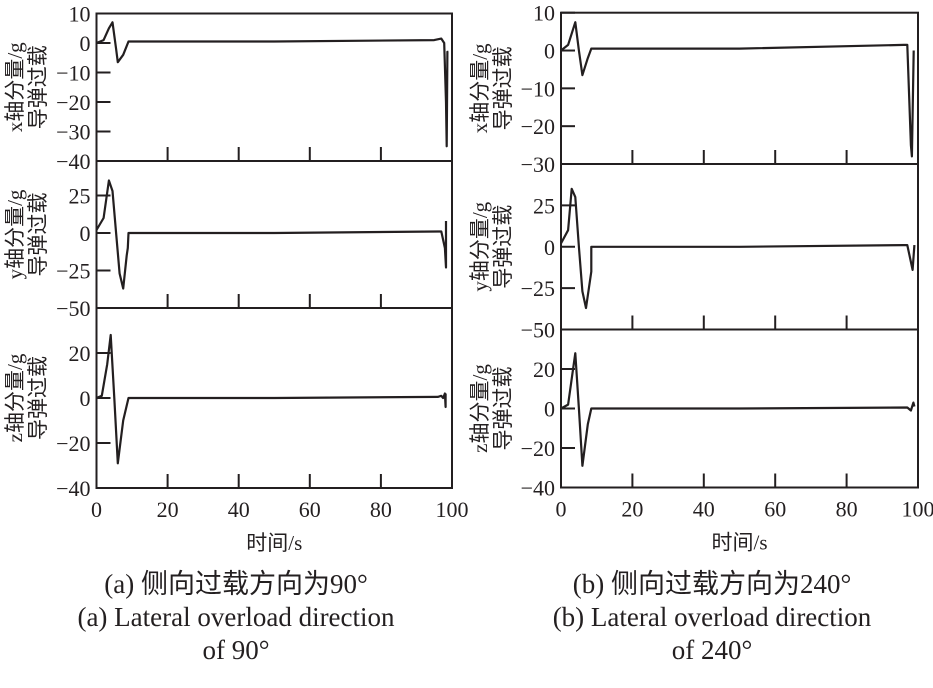 This screenshot has height=688, width=933. Describe the element at coordinates (847, 509) in the screenshot. I see `xtick-label-b: 80` at that location.